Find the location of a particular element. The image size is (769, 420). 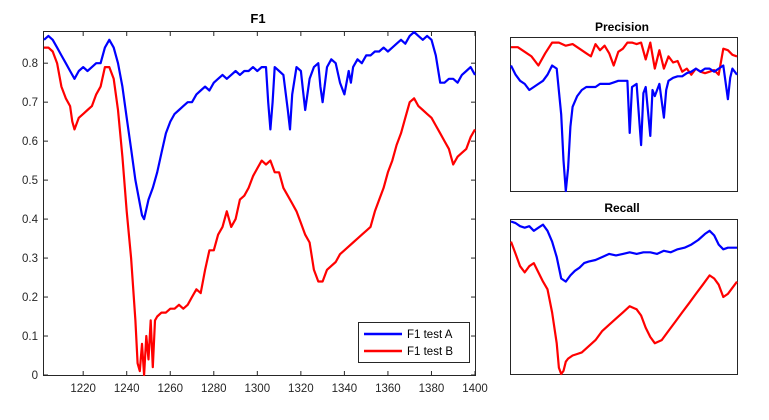

x-tick-label: 1240 is located at coordinates (127, 389).